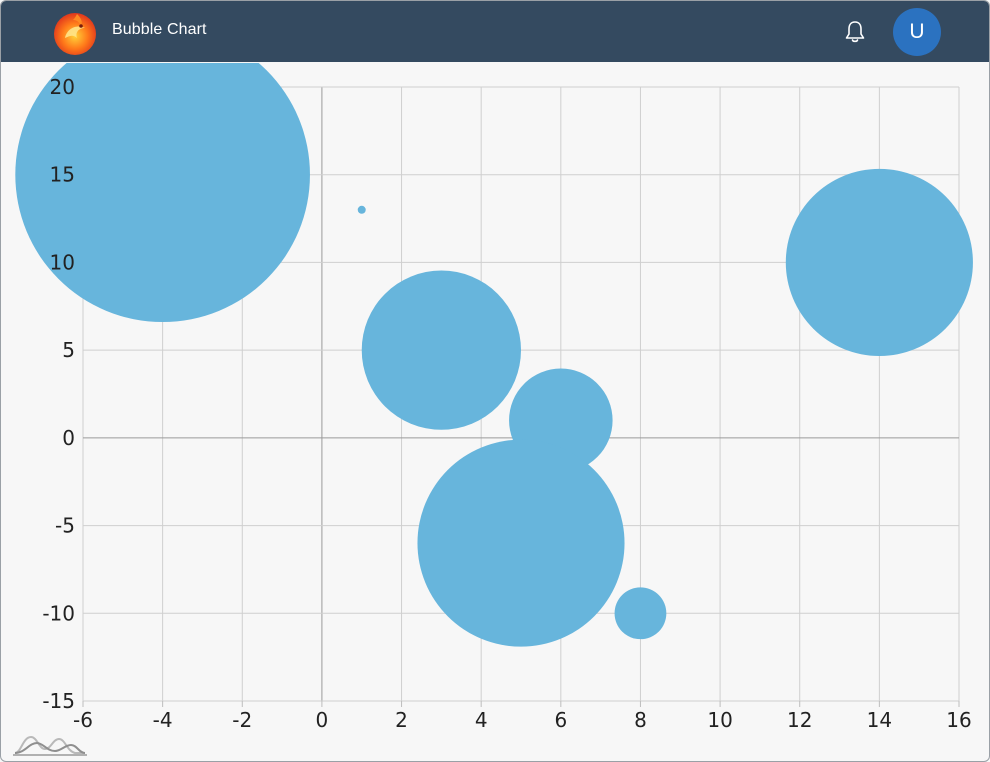  Describe the element at coordinates (879, 720) in the screenshot. I see `x-tick-label: 14` at that location.